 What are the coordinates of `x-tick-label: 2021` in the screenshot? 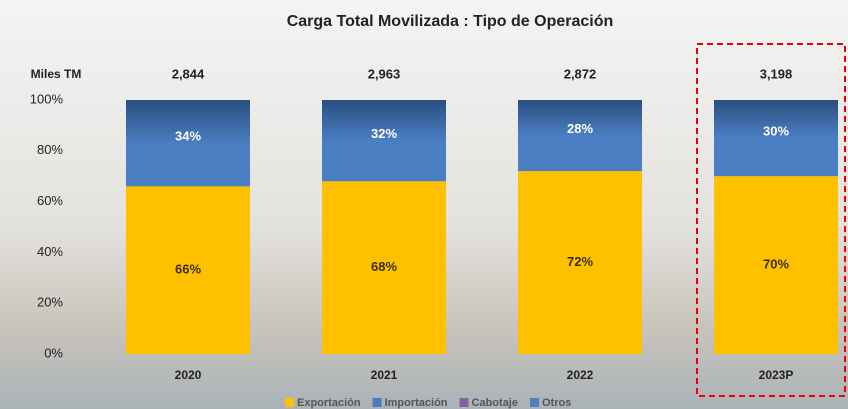 It's located at (384, 375).